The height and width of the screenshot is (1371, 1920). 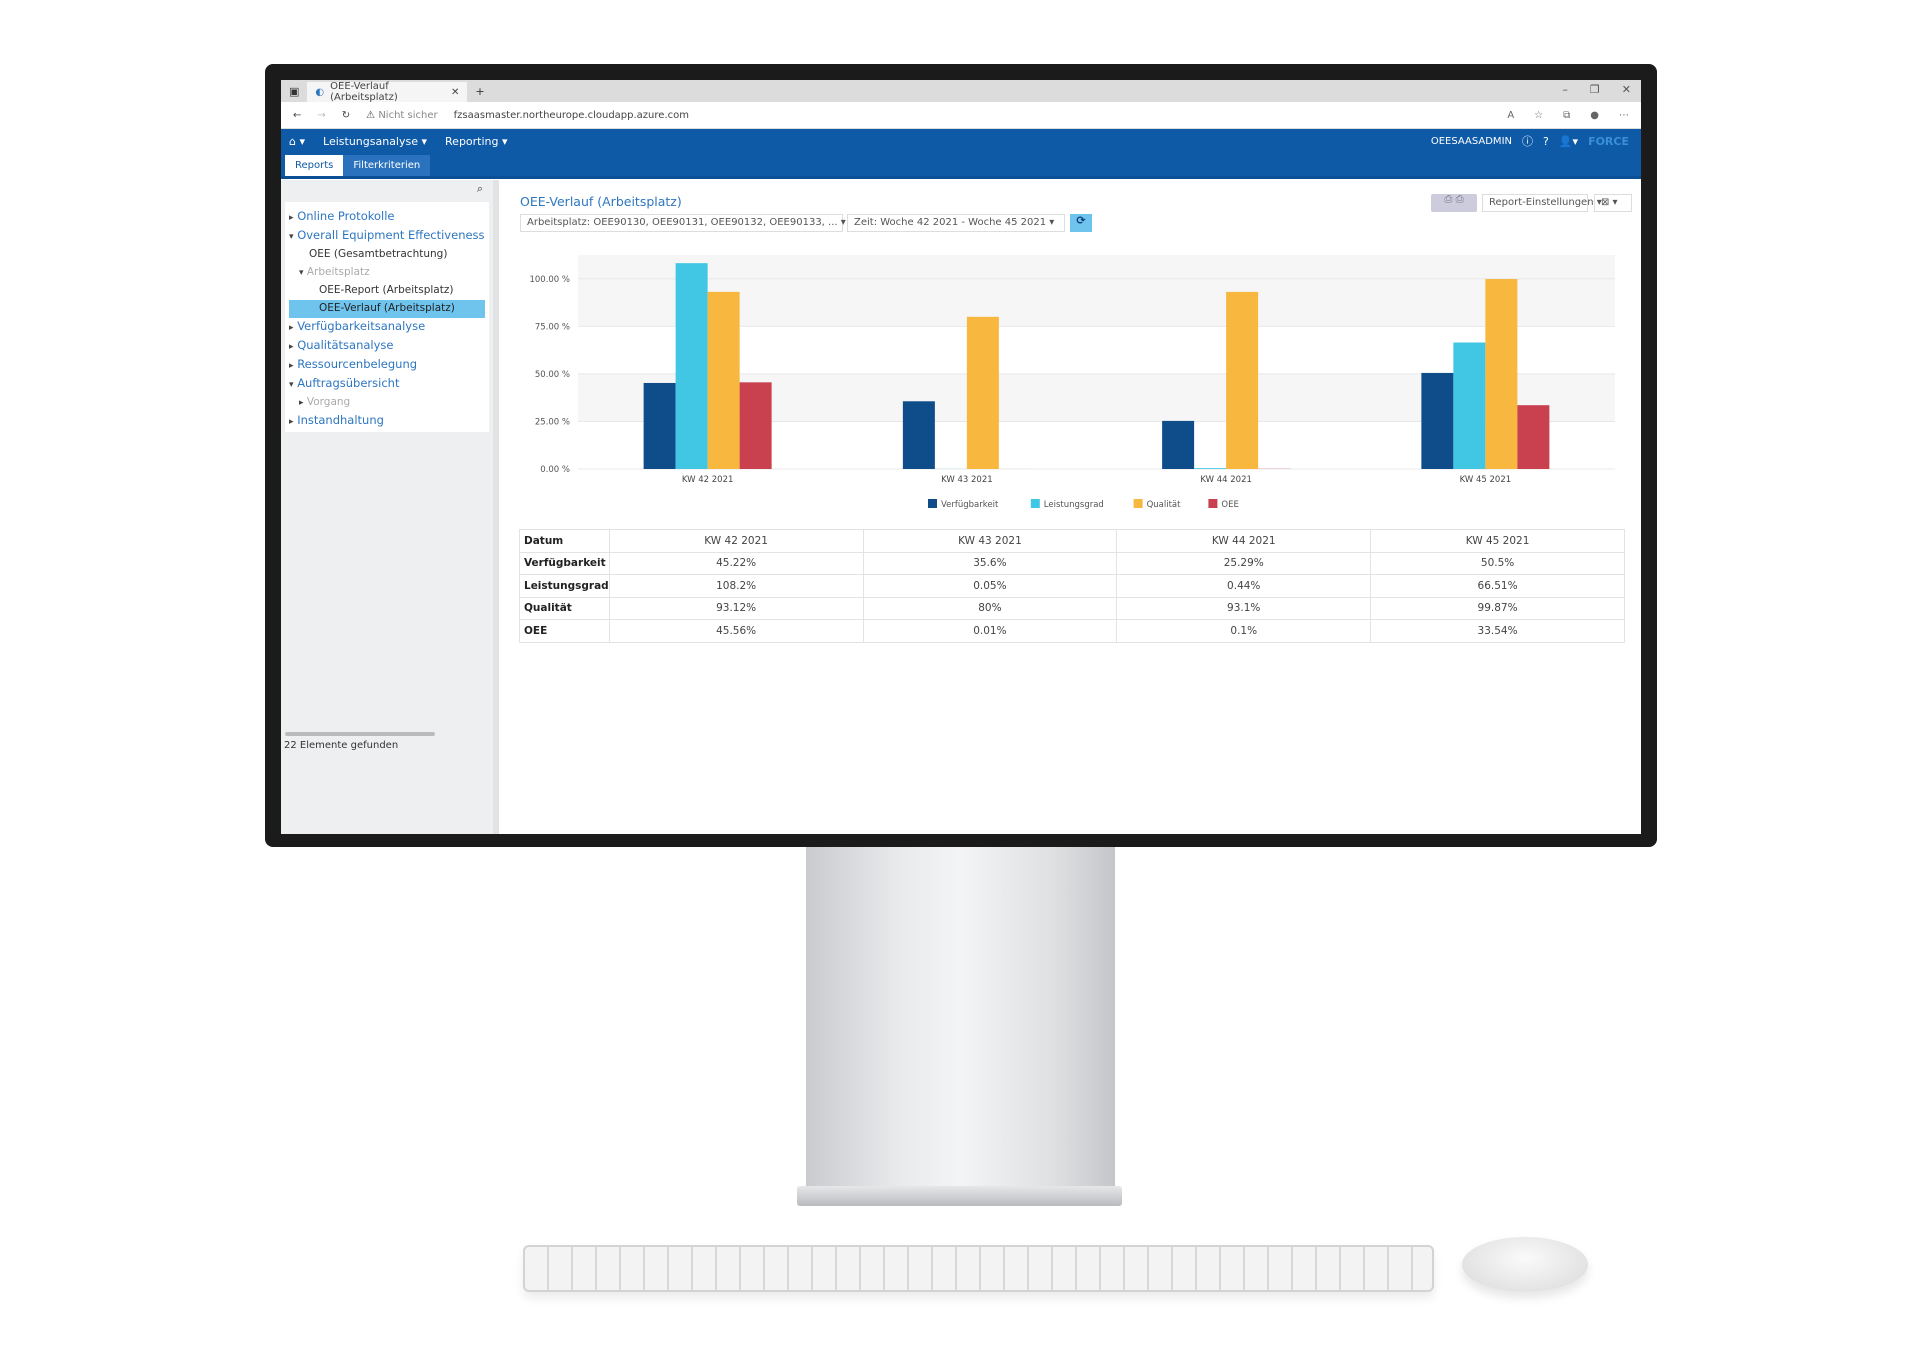 I want to click on close-window-icon: ✕, so click(x=1626, y=89).